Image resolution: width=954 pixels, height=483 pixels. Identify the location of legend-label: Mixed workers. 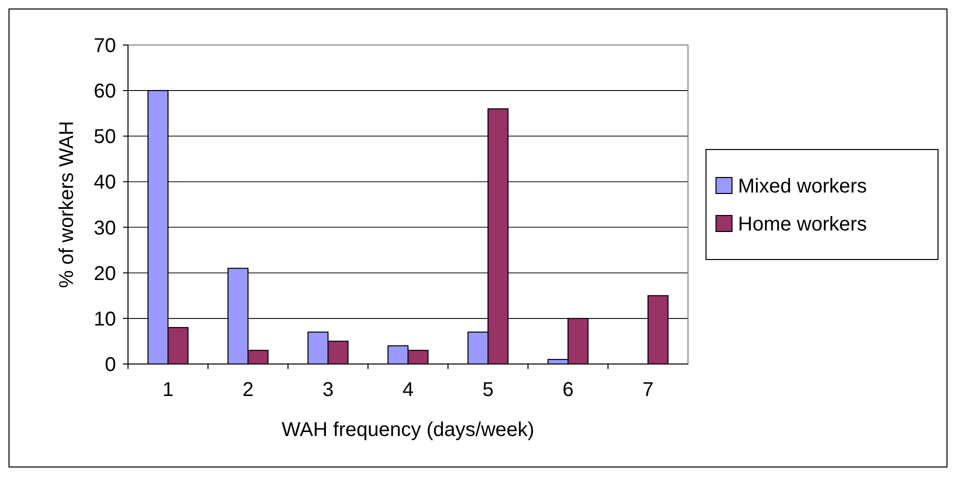
(802, 187).